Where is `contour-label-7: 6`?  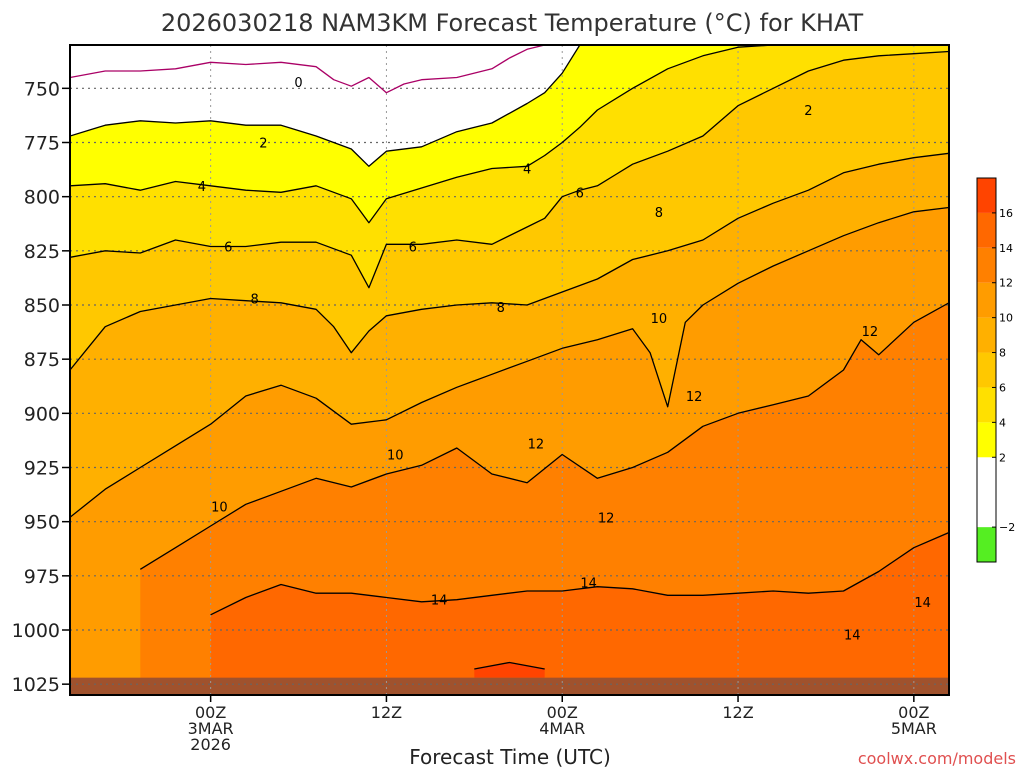 contour-label-7: 6 is located at coordinates (580, 193).